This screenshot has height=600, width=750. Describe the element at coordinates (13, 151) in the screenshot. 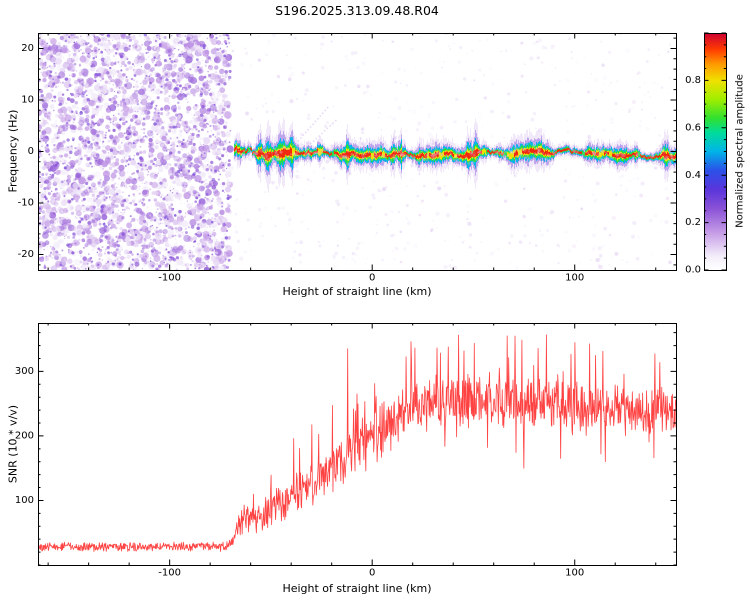

I see `spectrogram-y-axis-label: Frequency (Hz)` at that location.